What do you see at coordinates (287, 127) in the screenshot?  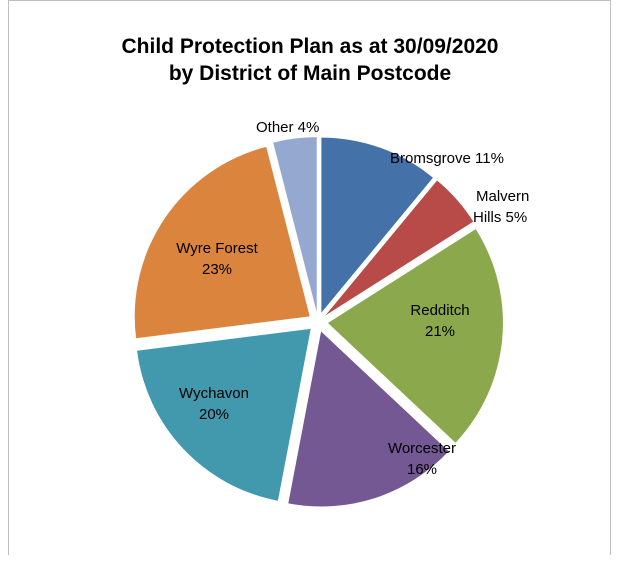 I see `label-other: Other 4%` at bounding box center [287, 127].